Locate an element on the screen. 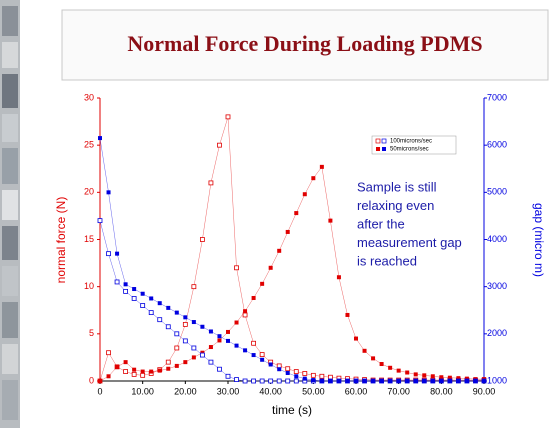 The width and height of the screenshot is (558, 428). y-axis-label: normal force (N) is located at coordinates (61, 240).